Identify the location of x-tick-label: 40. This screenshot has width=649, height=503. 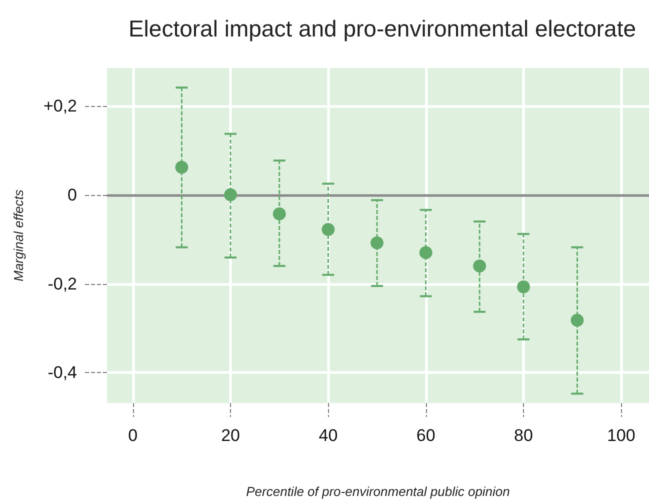
(328, 435).